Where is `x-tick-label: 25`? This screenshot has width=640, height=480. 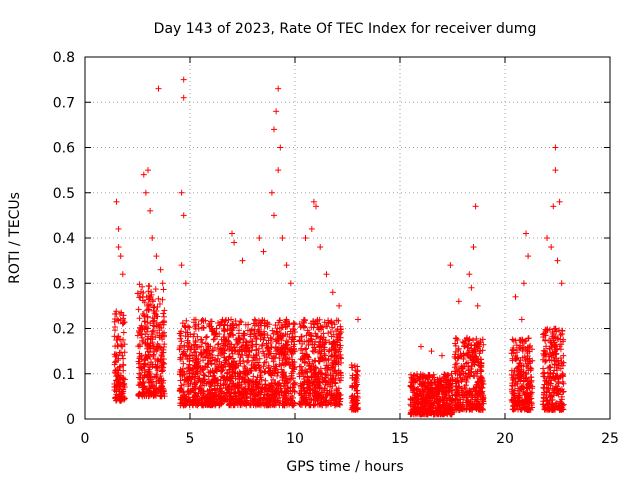
x-tick-label: 25 is located at coordinates (610, 439).